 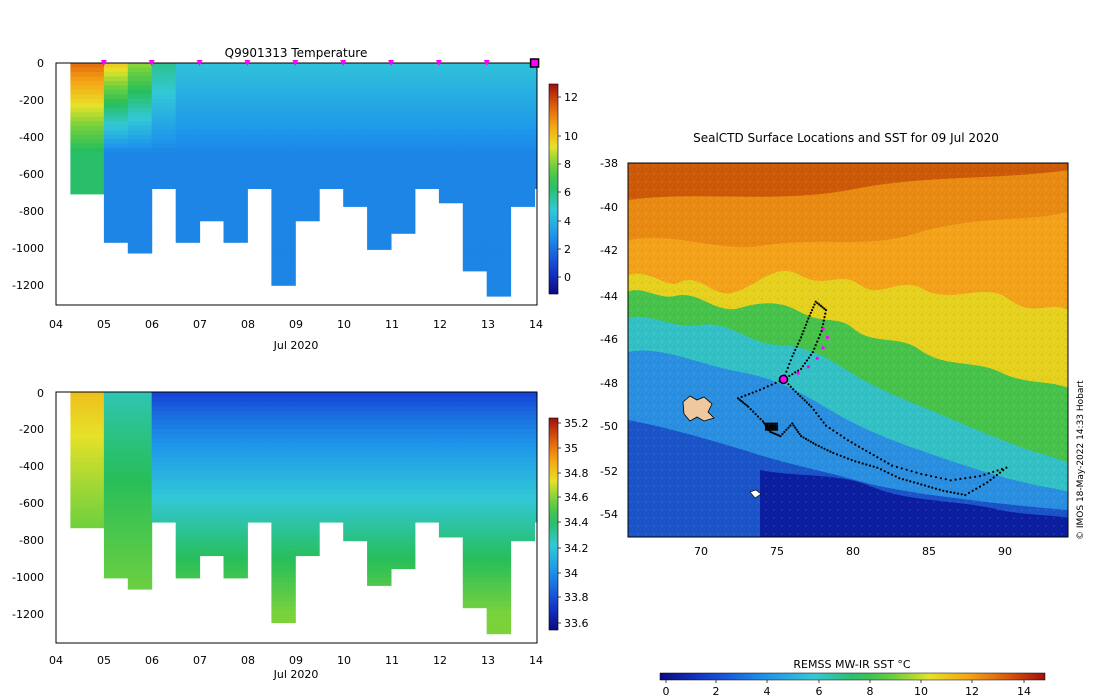 I want to click on temperature-colorbar: 0 2 4 6 8 10 12, so click(x=563, y=189).